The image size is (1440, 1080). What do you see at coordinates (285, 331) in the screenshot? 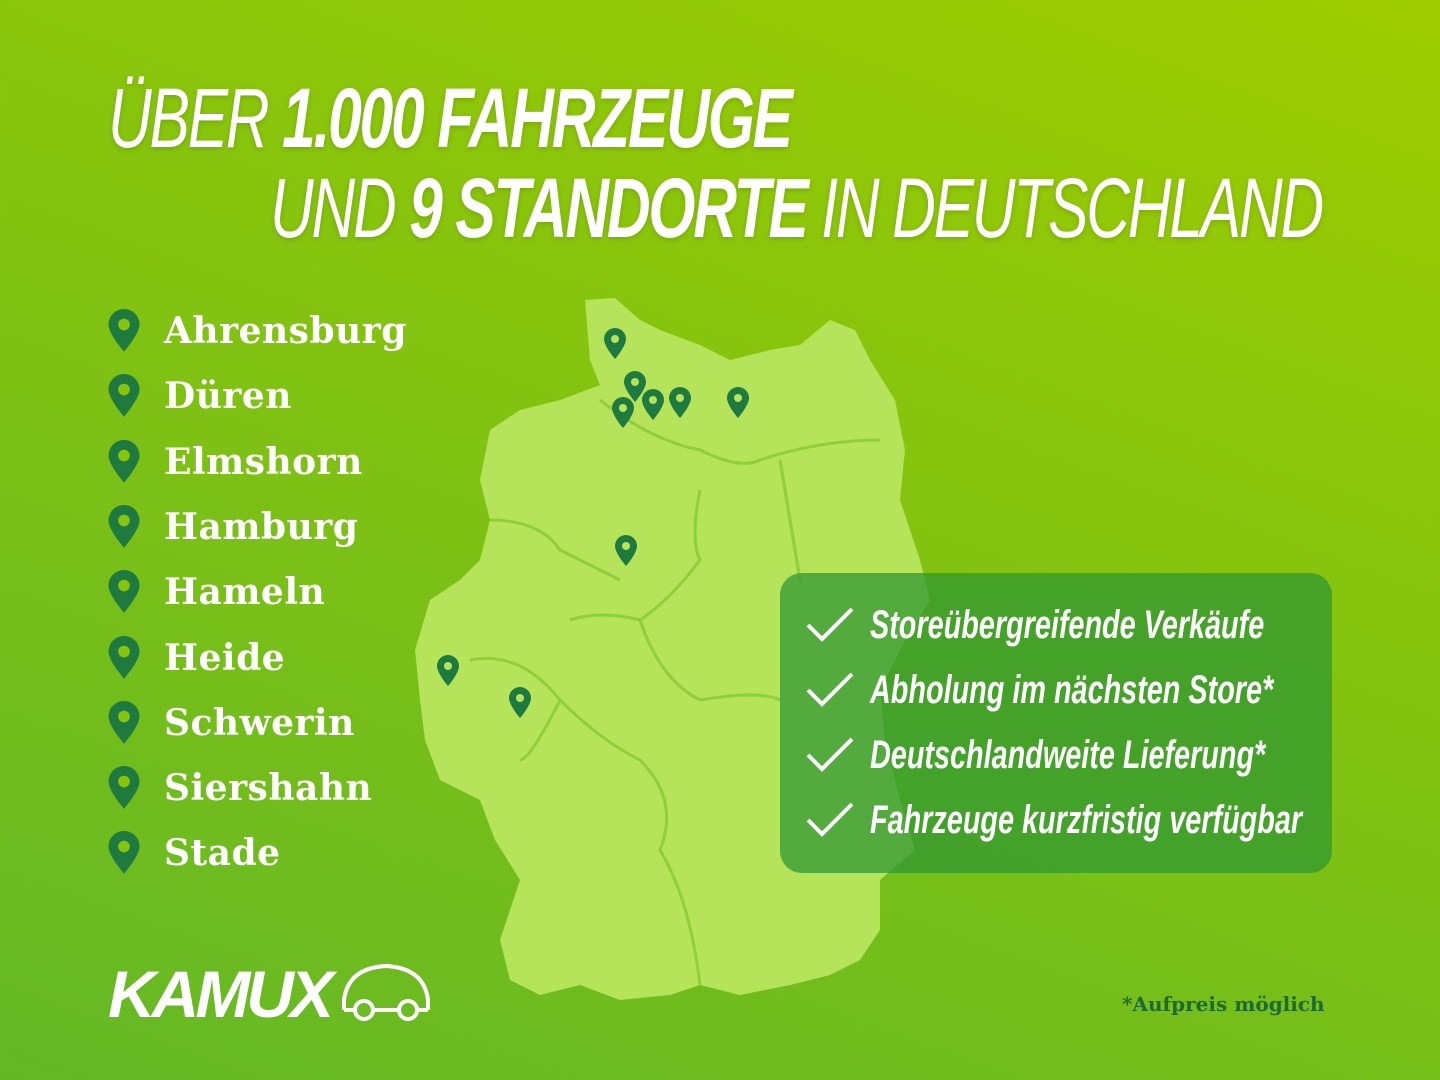
I see `location-name: Ahrensburg` at bounding box center [285, 331].